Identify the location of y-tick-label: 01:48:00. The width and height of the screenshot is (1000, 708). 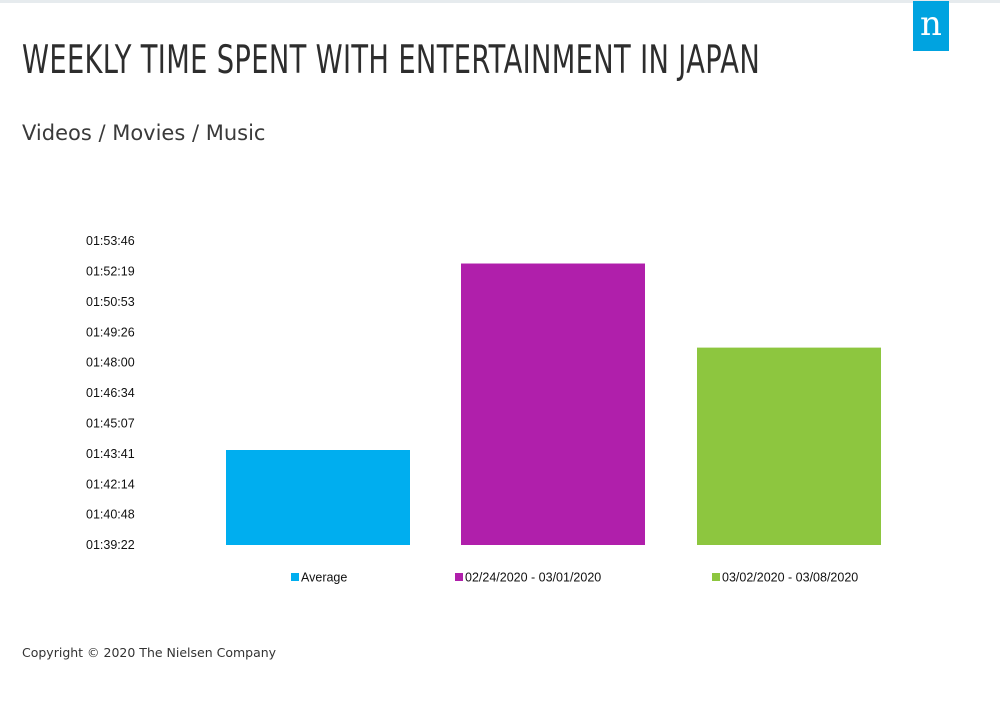
(110, 363).